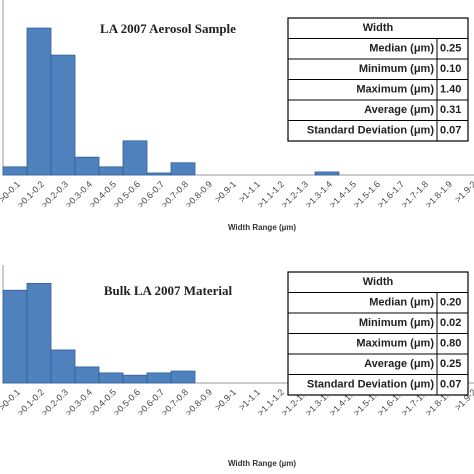 The image size is (474, 474). What do you see at coordinates (450, 344) in the screenshot?
I see `table-value: 0.80` at bounding box center [450, 344].